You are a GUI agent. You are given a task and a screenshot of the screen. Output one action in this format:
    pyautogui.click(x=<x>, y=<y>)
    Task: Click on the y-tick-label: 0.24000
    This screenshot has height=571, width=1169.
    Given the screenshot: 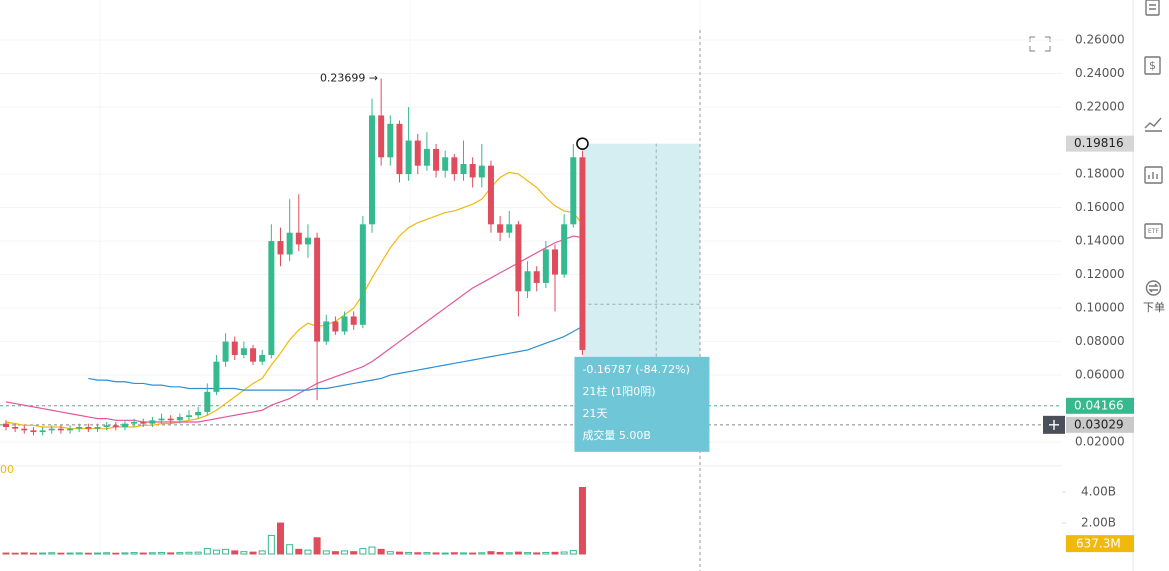 What is the action you would take?
    pyautogui.click(x=1100, y=73)
    